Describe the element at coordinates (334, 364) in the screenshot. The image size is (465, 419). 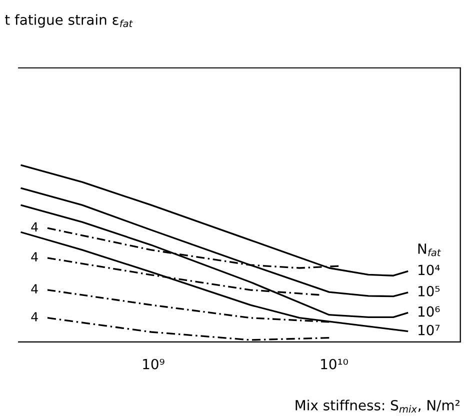
I see `x-tick-label: 10¹⁰` at that location.